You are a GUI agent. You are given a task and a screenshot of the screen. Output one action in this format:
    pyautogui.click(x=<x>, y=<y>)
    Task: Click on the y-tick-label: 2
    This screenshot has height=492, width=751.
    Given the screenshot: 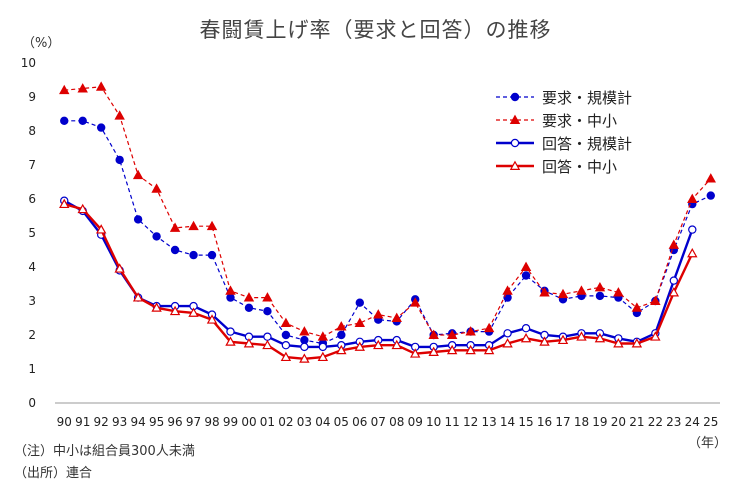 What is the action you would take?
    pyautogui.click(x=32, y=335)
    